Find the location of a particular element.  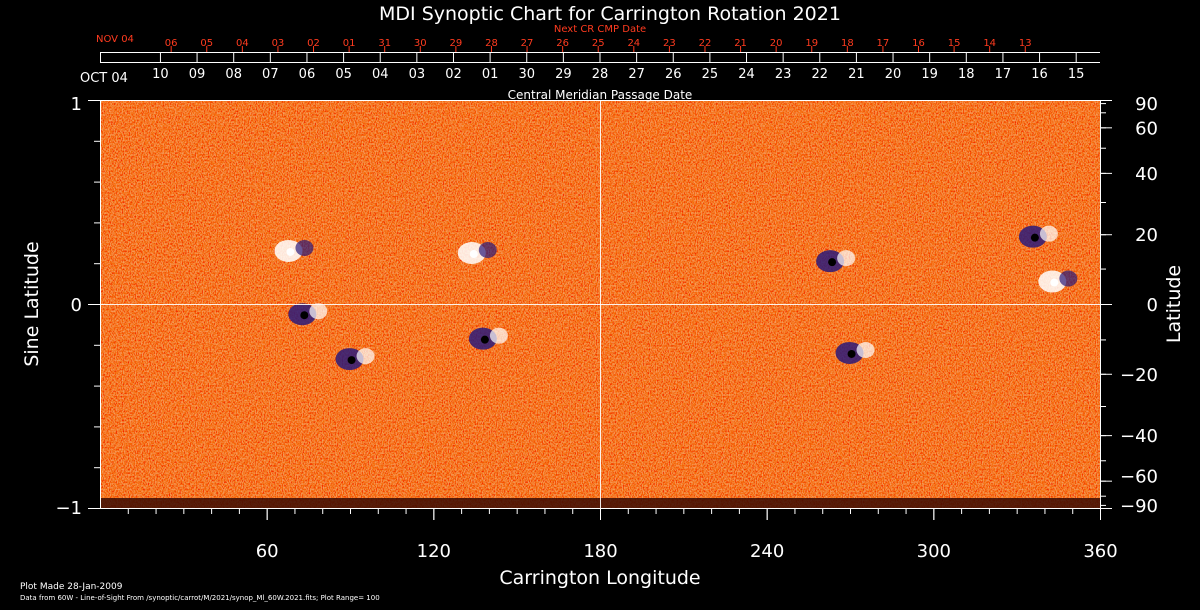

next-cmp-date-label: 14 is located at coordinates (989, 43).